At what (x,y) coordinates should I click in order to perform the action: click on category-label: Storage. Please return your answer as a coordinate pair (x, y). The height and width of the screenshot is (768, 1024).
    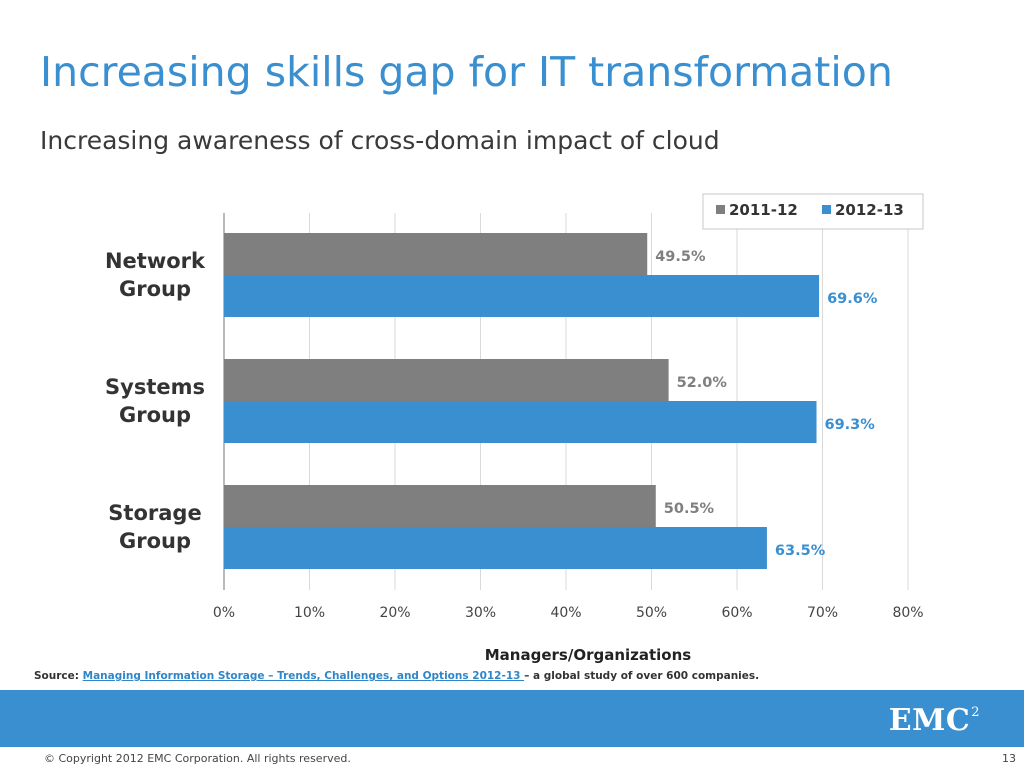
    Looking at the image, I should click on (154, 513).